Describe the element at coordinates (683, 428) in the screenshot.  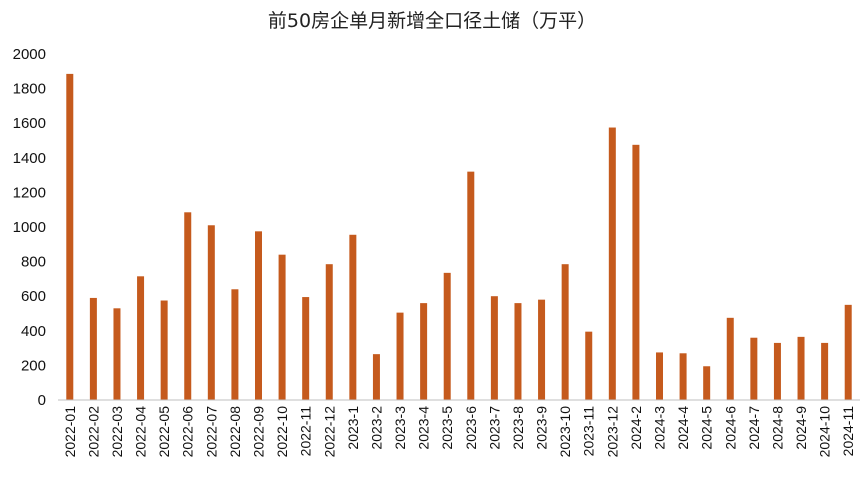
I see `x-tick-label: 2024-4` at that location.